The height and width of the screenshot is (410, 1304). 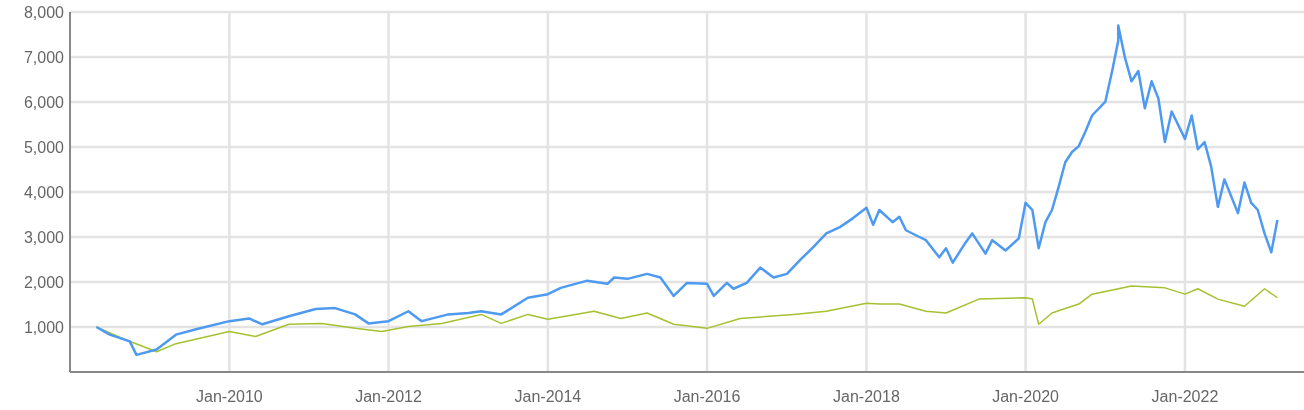 I want to click on x-tick-label: Jan-2016, so click(x=707, y=396).